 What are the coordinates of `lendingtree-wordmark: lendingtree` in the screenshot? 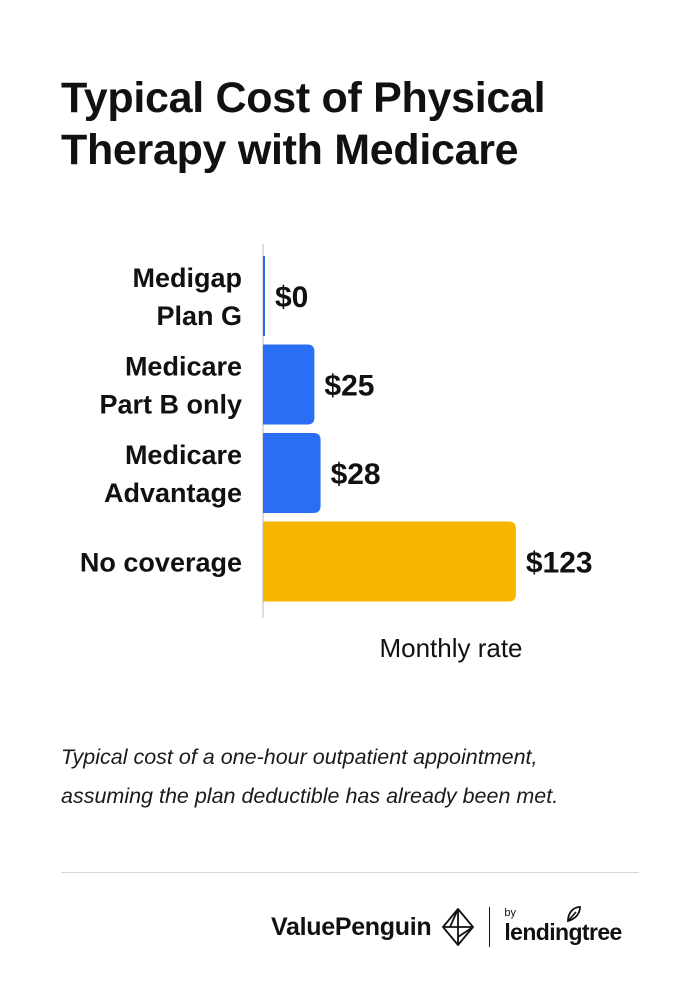 It's located at (563, 932).